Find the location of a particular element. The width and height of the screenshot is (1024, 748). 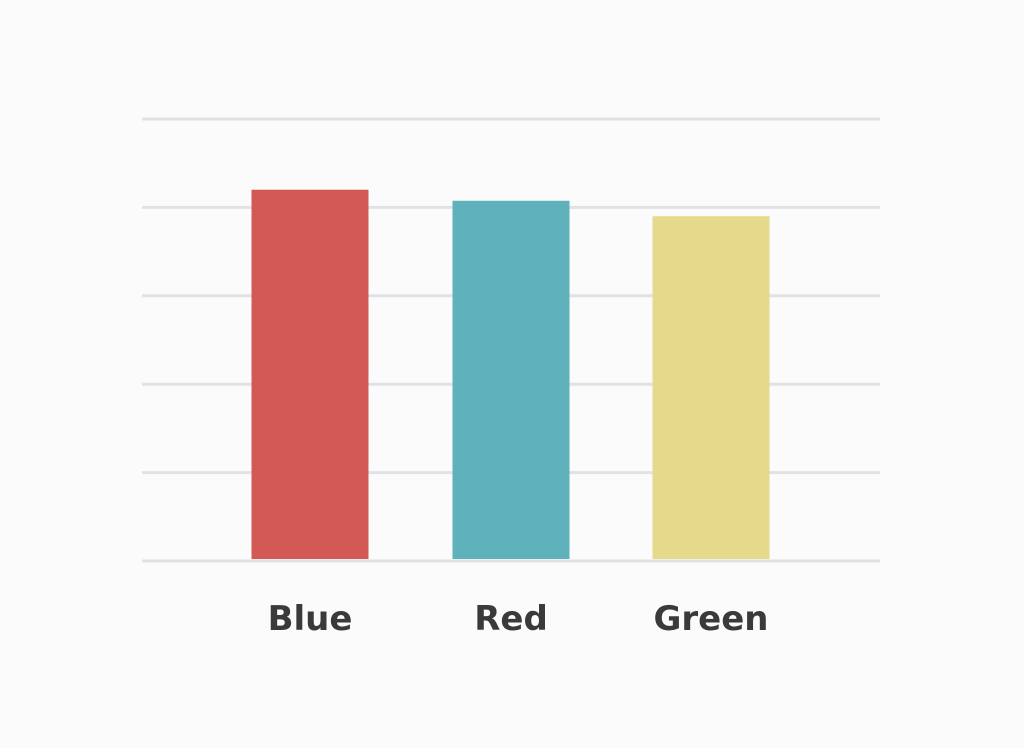

x-tick-label-red: Red is located at coordinates (511, 619).